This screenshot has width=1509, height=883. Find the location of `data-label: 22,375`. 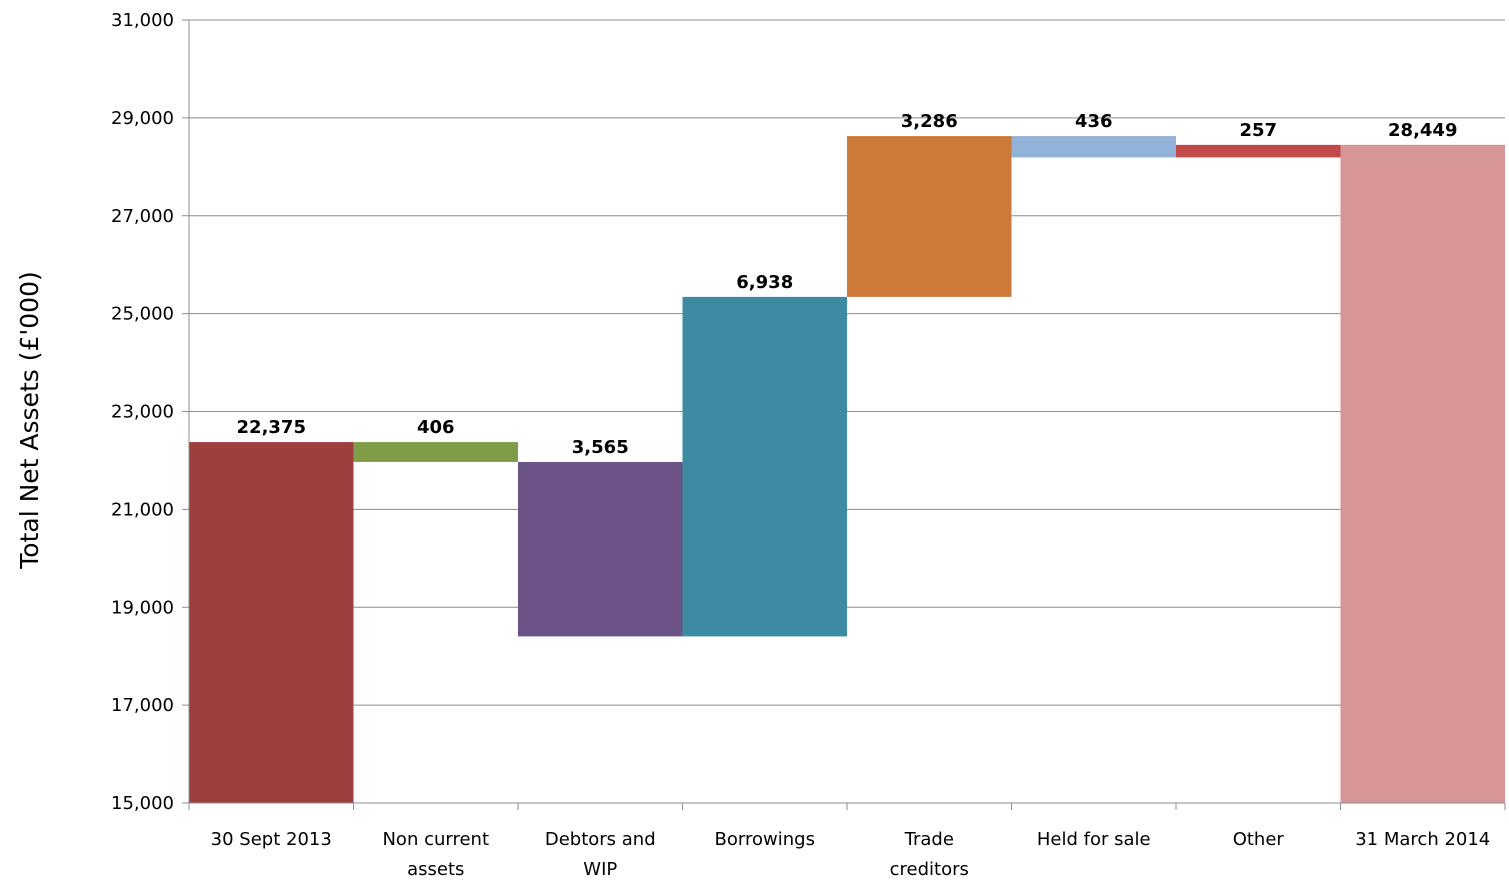

data-label: 22,375 is located at coordinates (271, 427).